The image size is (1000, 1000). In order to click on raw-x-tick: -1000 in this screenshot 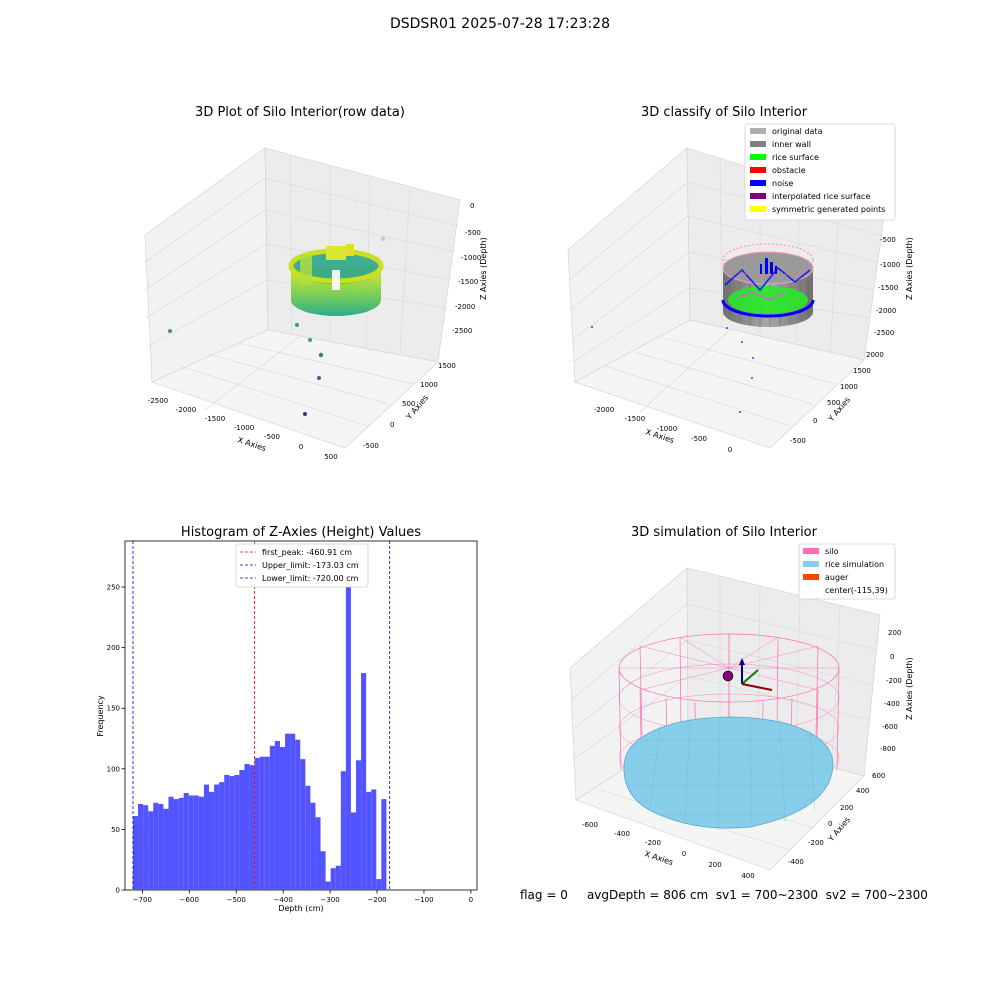, I will do `click(244, 428)`.